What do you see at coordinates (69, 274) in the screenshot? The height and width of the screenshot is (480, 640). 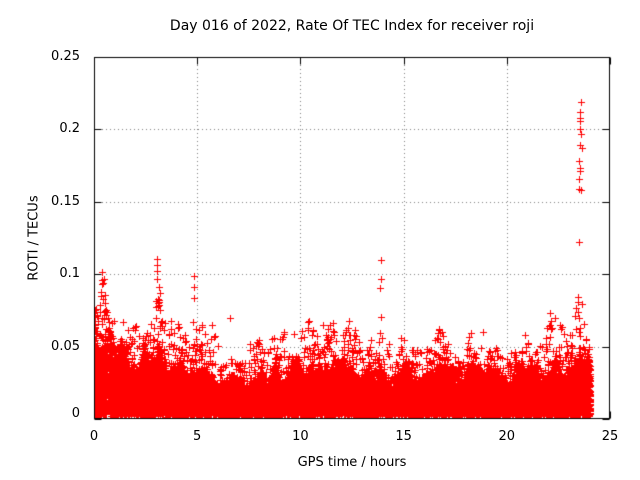 I see `y-tick-label: 0.1` at bounding box center [69, 274].